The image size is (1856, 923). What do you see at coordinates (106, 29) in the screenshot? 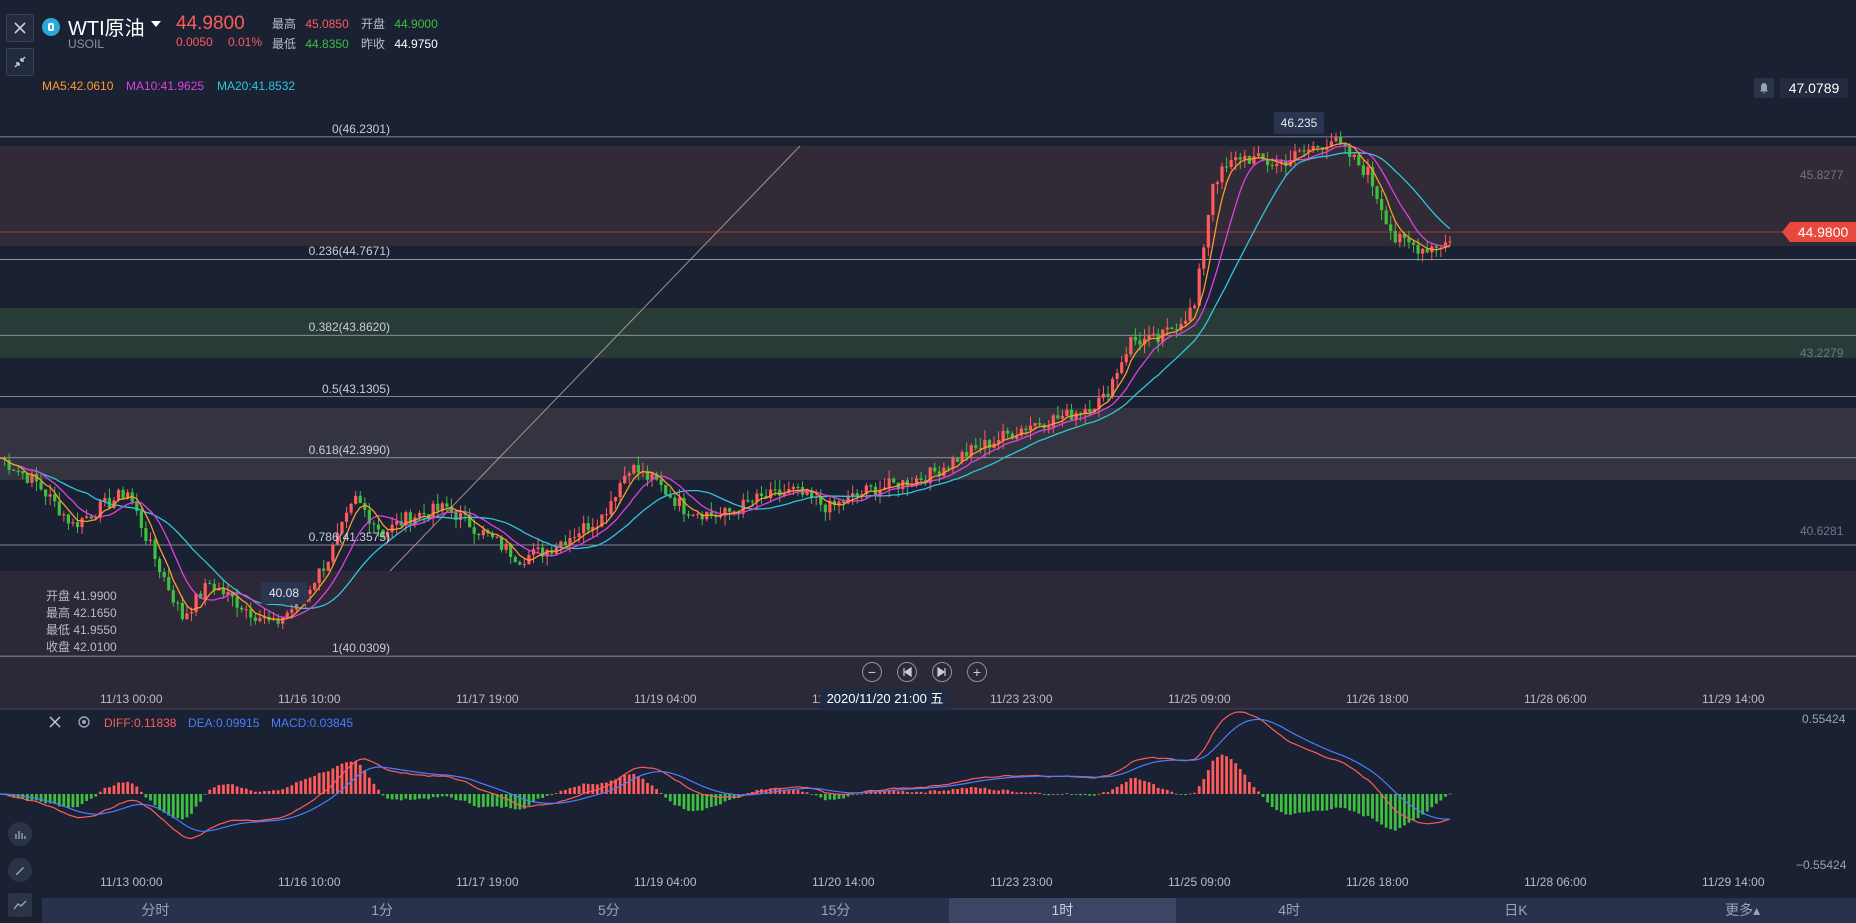
I see `instrument-name: WTI原油` at bounding box center [106, 29].